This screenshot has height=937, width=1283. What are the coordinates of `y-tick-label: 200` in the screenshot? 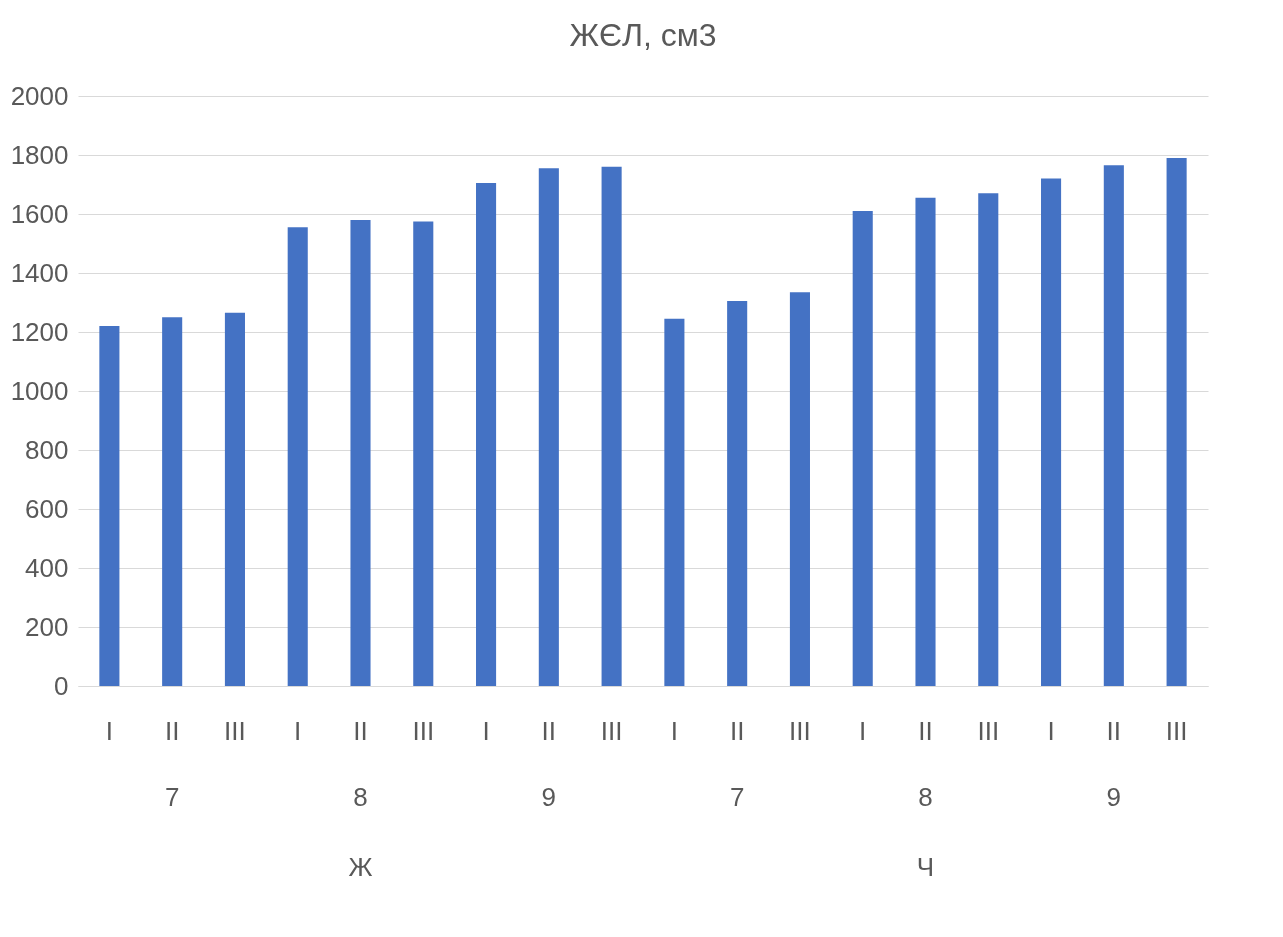 It's located at (47, 626).